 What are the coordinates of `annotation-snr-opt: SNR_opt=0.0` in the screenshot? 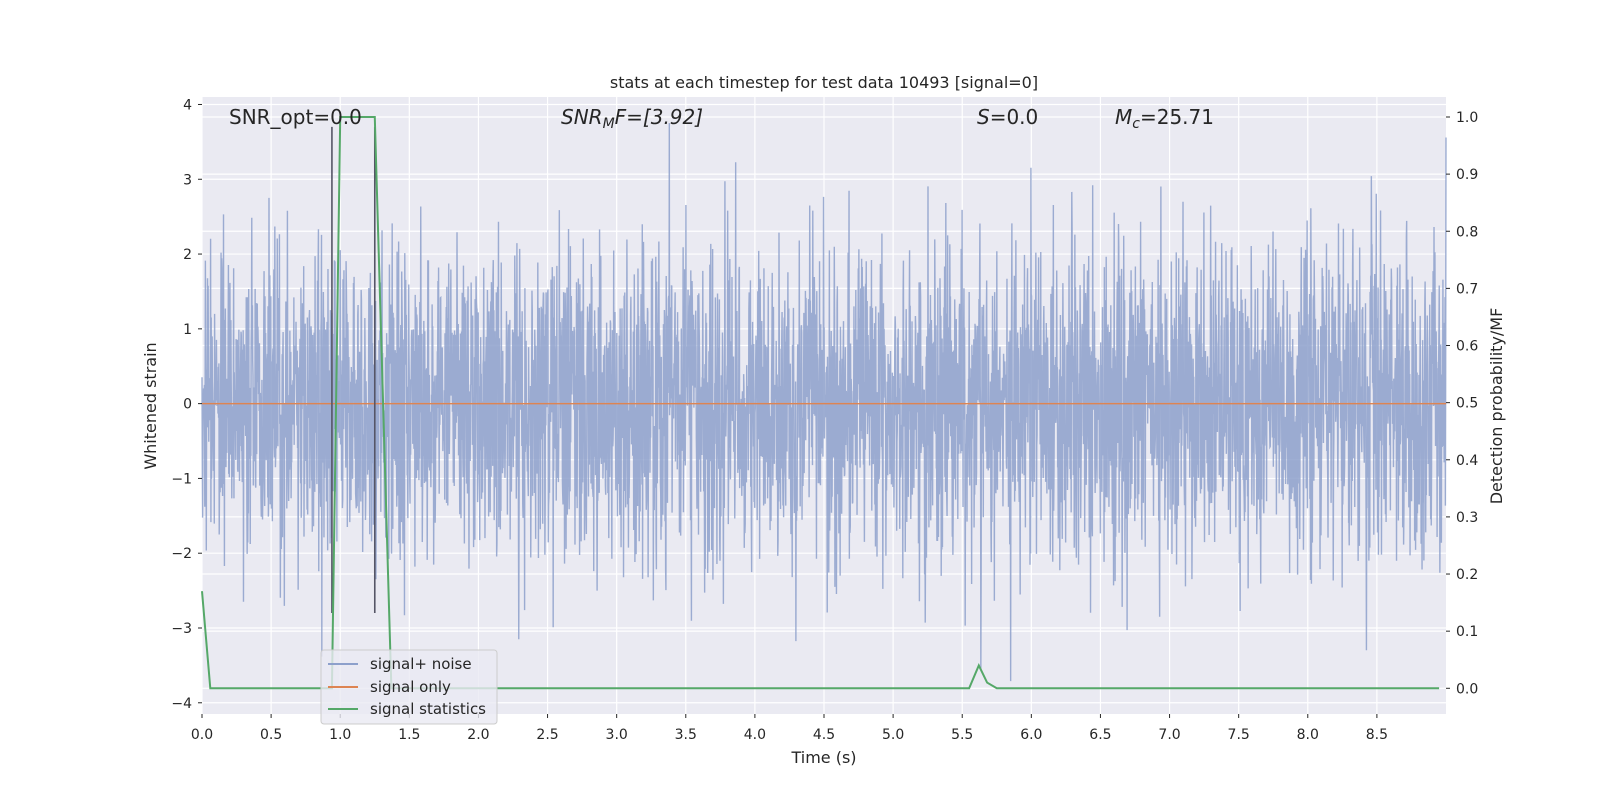 It's located at (295, 117).